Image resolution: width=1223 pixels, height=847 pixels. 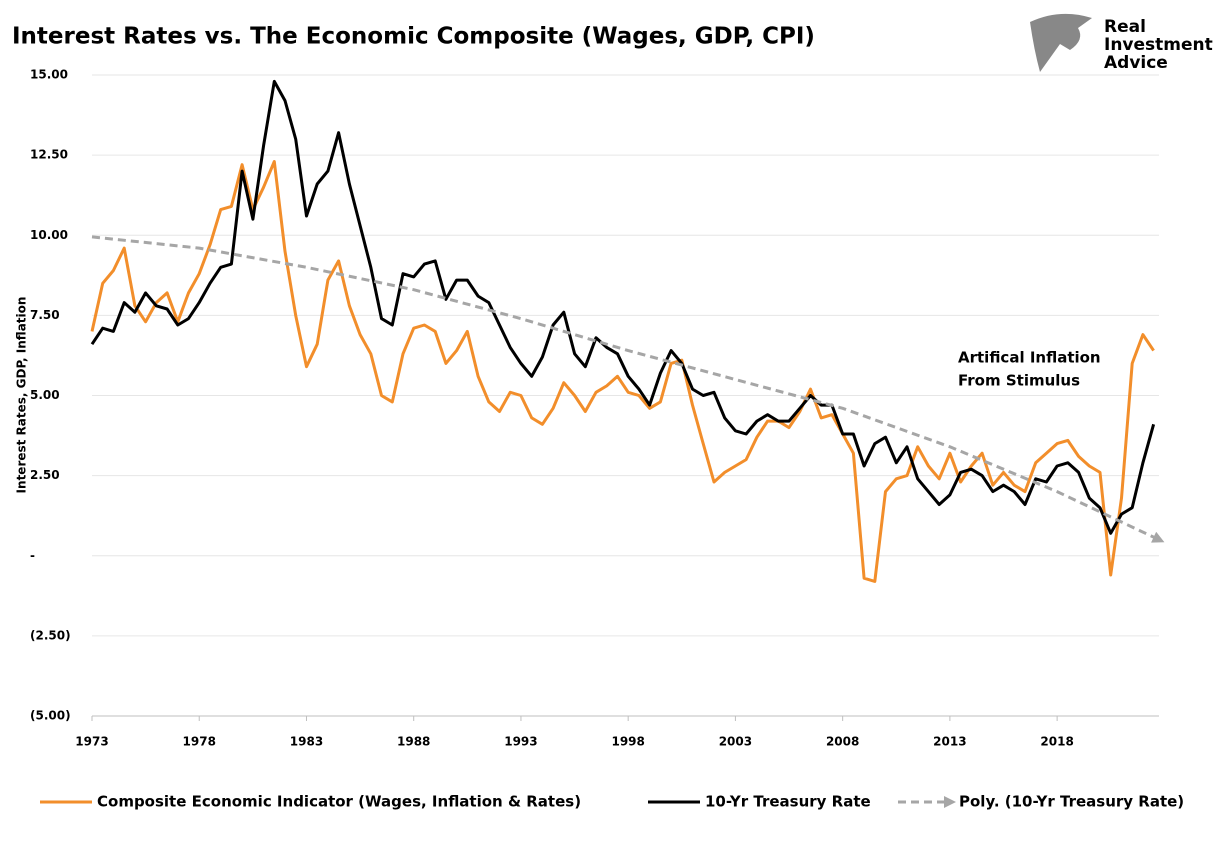 I want to click on x-tick-label: 1983, so click(x=306, y=742).